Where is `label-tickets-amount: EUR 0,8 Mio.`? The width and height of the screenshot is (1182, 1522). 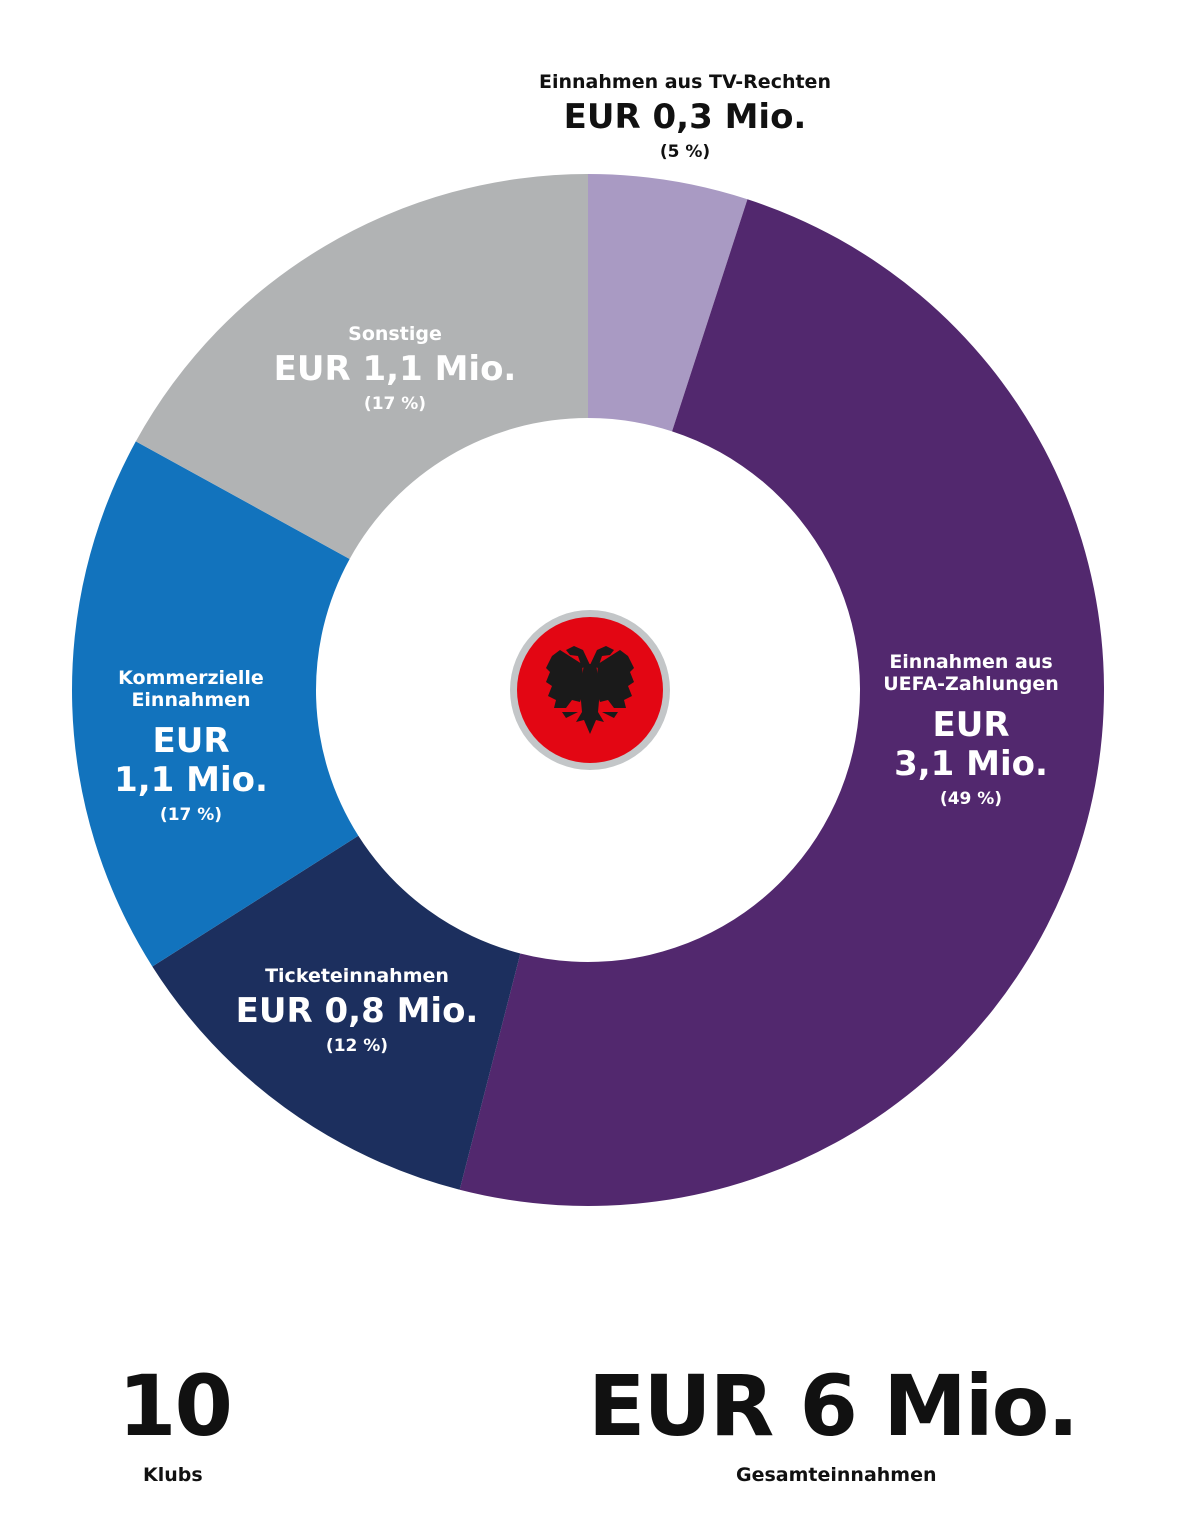
label-tickets-amount: EUR 0,8 Mio. is located at coordinates (357, 1010).